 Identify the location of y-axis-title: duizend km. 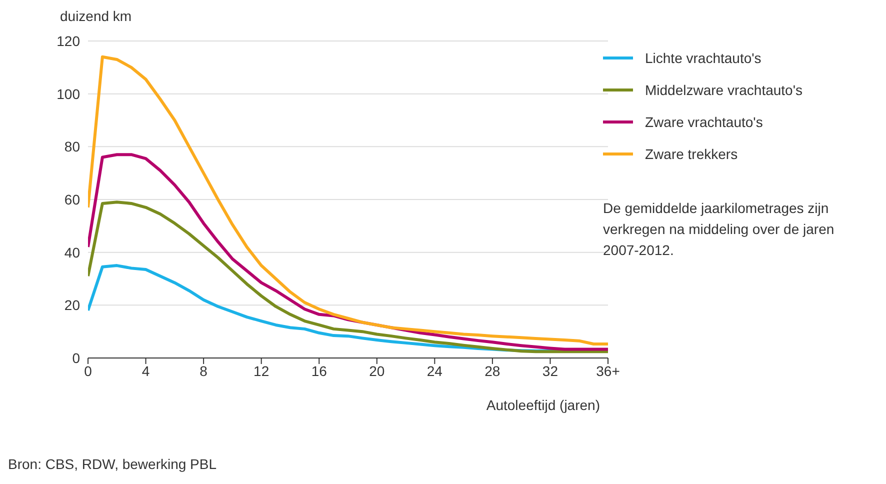
(96, 16).